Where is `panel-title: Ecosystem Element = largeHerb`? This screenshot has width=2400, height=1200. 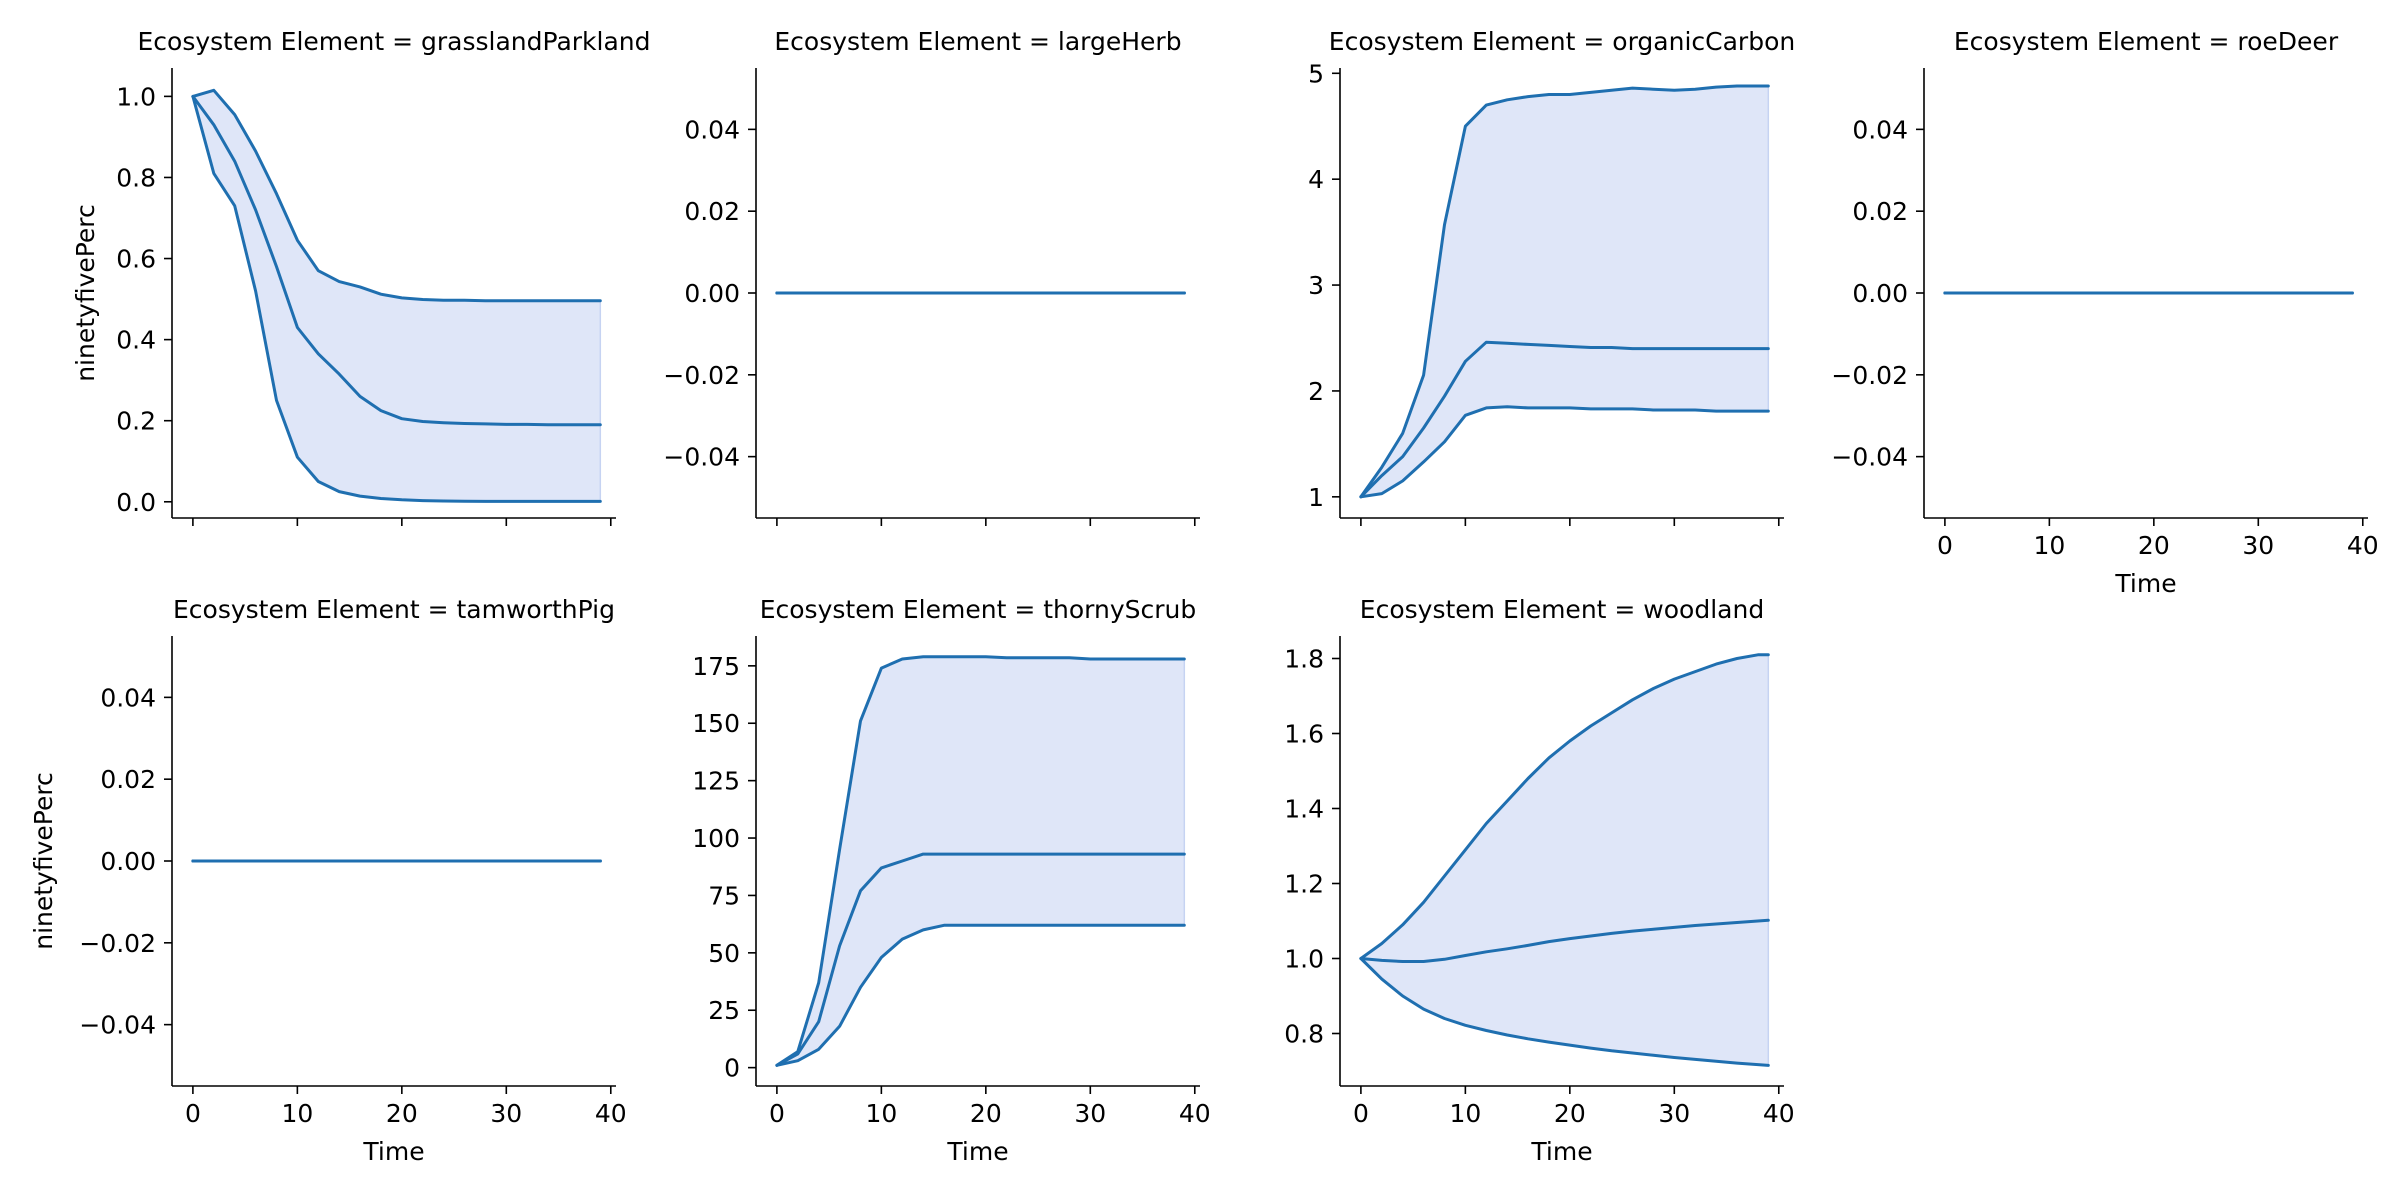
panel-title: Ecosystem Element = largeHerb is located at coordinates (977, 41).